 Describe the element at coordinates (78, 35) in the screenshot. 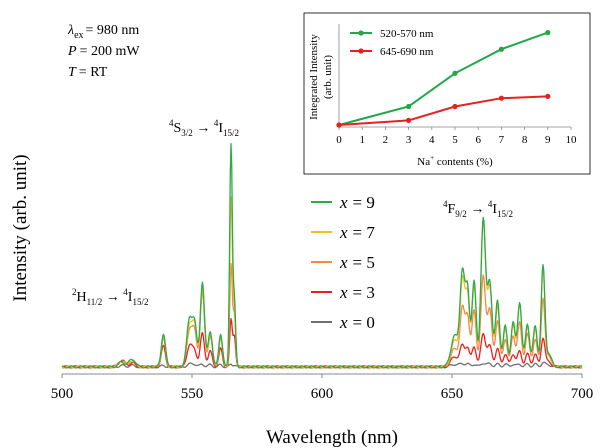

I see `lambda-subscript: ex` at that location.